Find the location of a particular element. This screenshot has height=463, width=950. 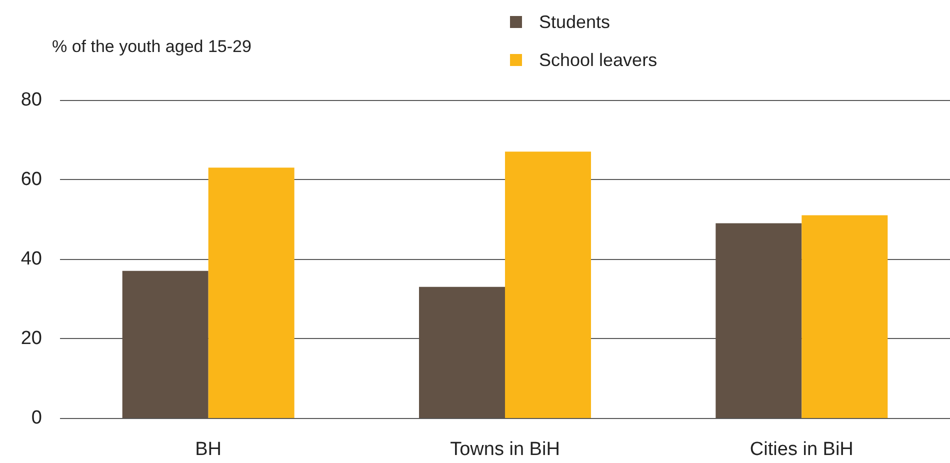

y-tick-label: 40 is located at coordinates (31, 259).